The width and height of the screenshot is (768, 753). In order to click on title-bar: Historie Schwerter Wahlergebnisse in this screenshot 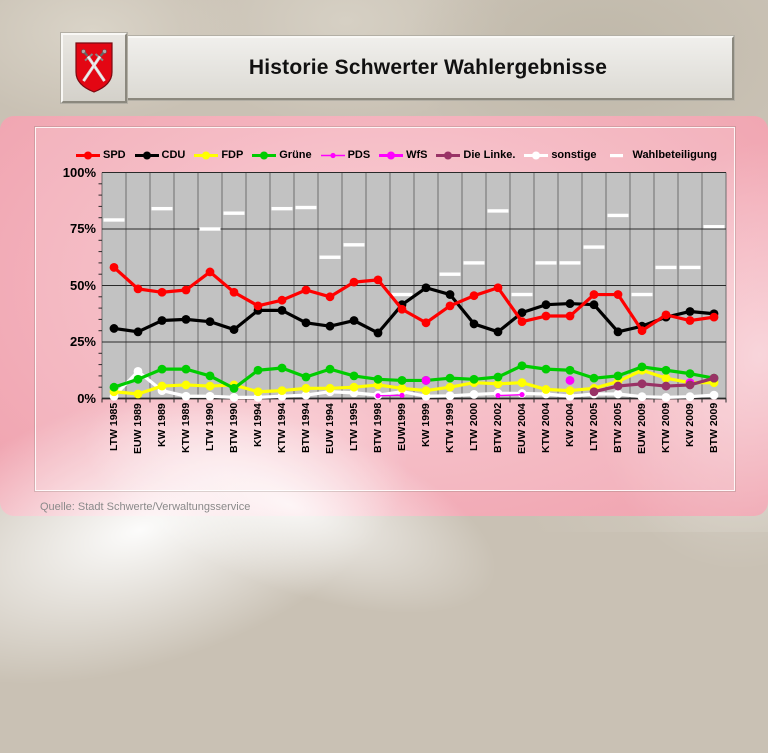, I will do `click(408, 68)`.